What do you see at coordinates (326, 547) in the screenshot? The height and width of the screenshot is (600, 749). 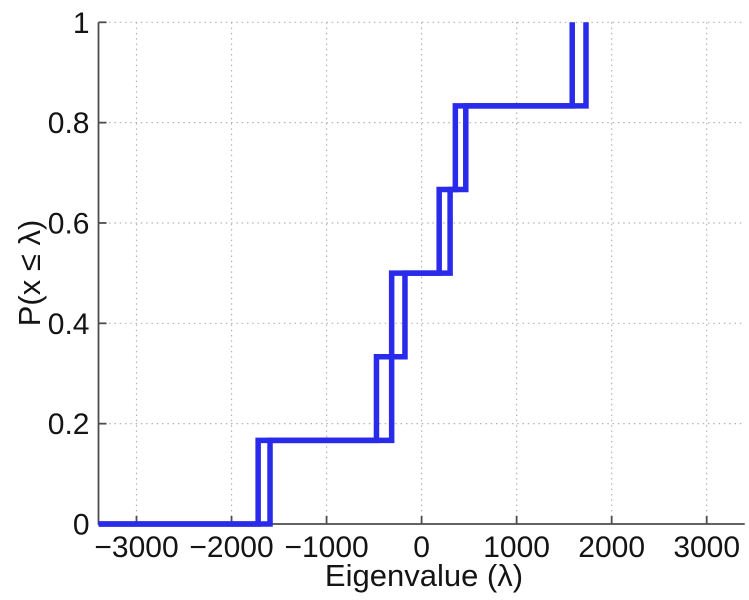 I see `x-tick-label: −1000` at bounding box center [326, 547].